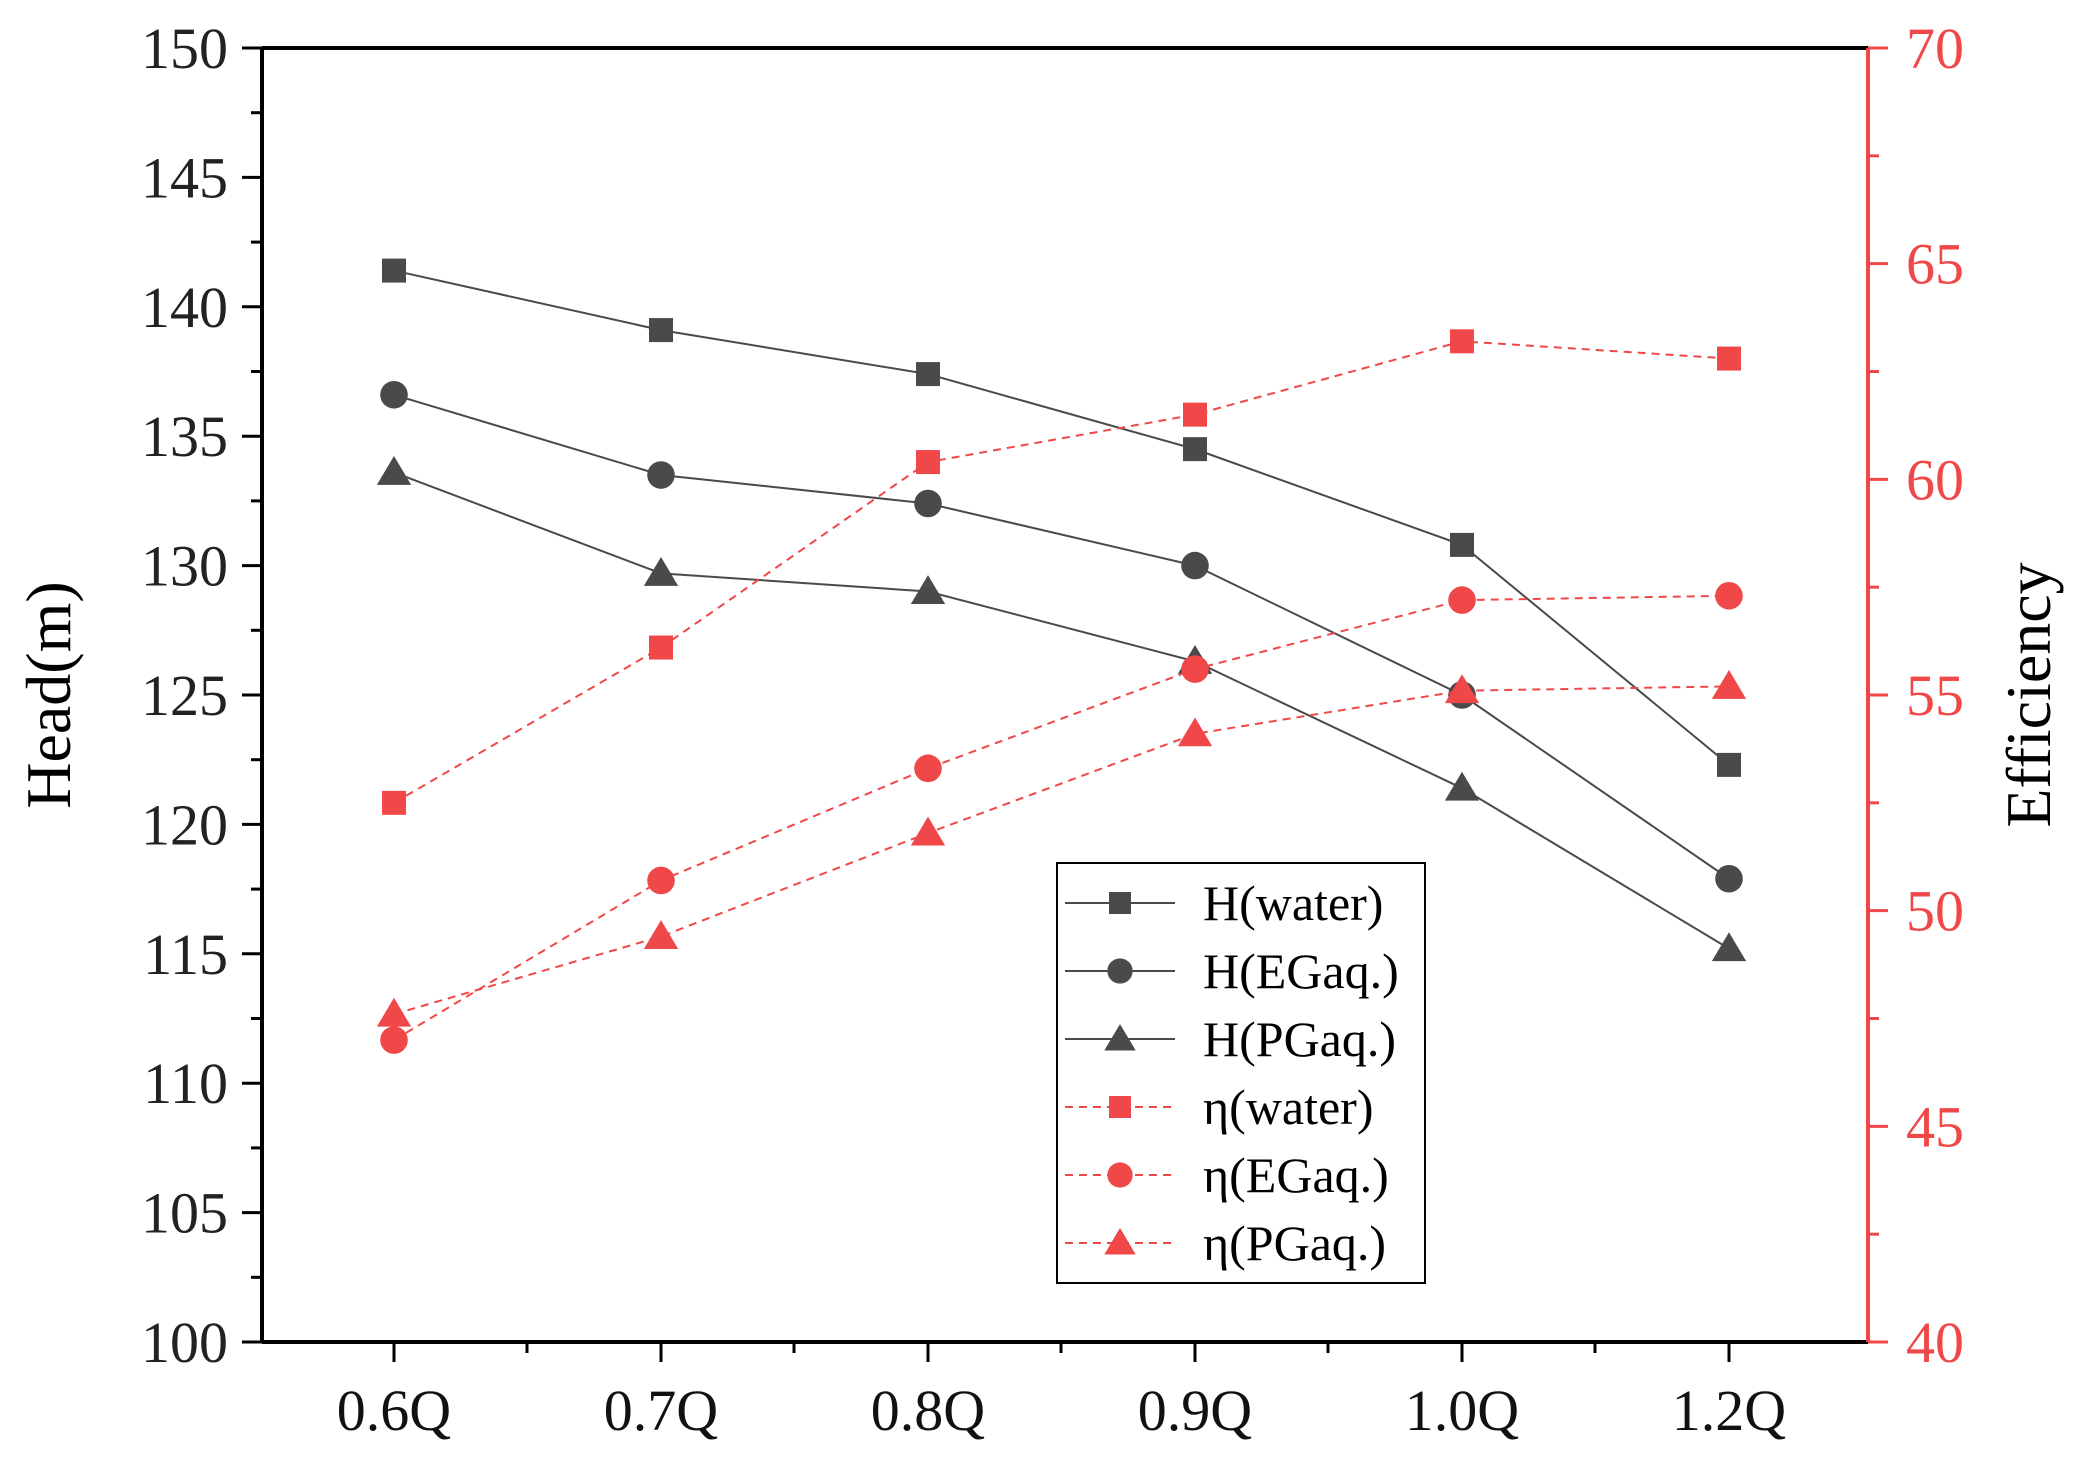  What do you see at coordinates (184, 566) in the screenshot?
I see `y-left-tick-label: 130` at bounding box center [184, 566].